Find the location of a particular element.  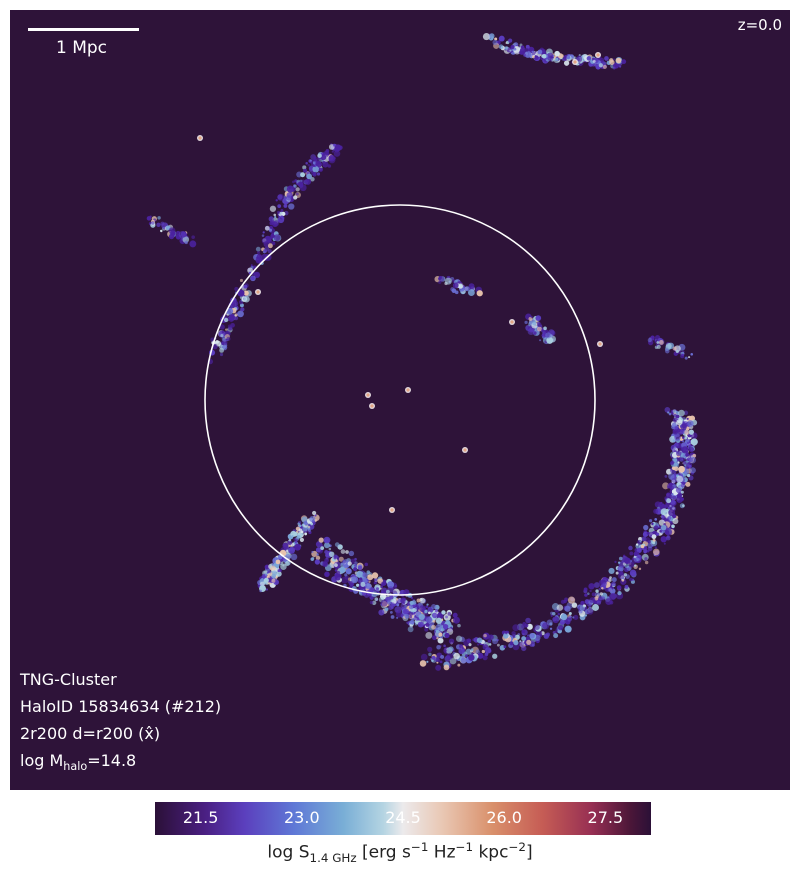

projection-info: 2r200 d=r200 (x̂) is located at coordinates (90, 733).